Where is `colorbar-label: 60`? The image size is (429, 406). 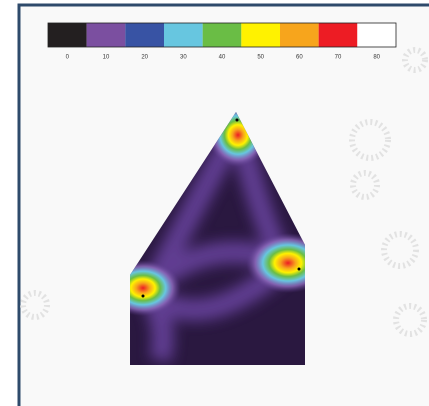 colorbar-label: 60 is located at coordinates (299, 58).